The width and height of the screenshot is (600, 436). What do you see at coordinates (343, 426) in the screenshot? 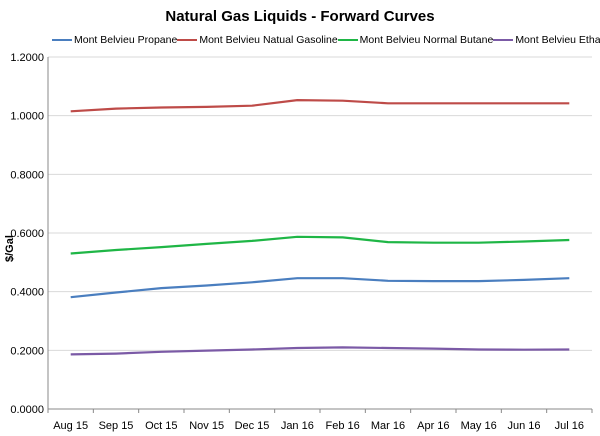
I see `x-tick-label: Feb 16` at bounding box center [343, 426].